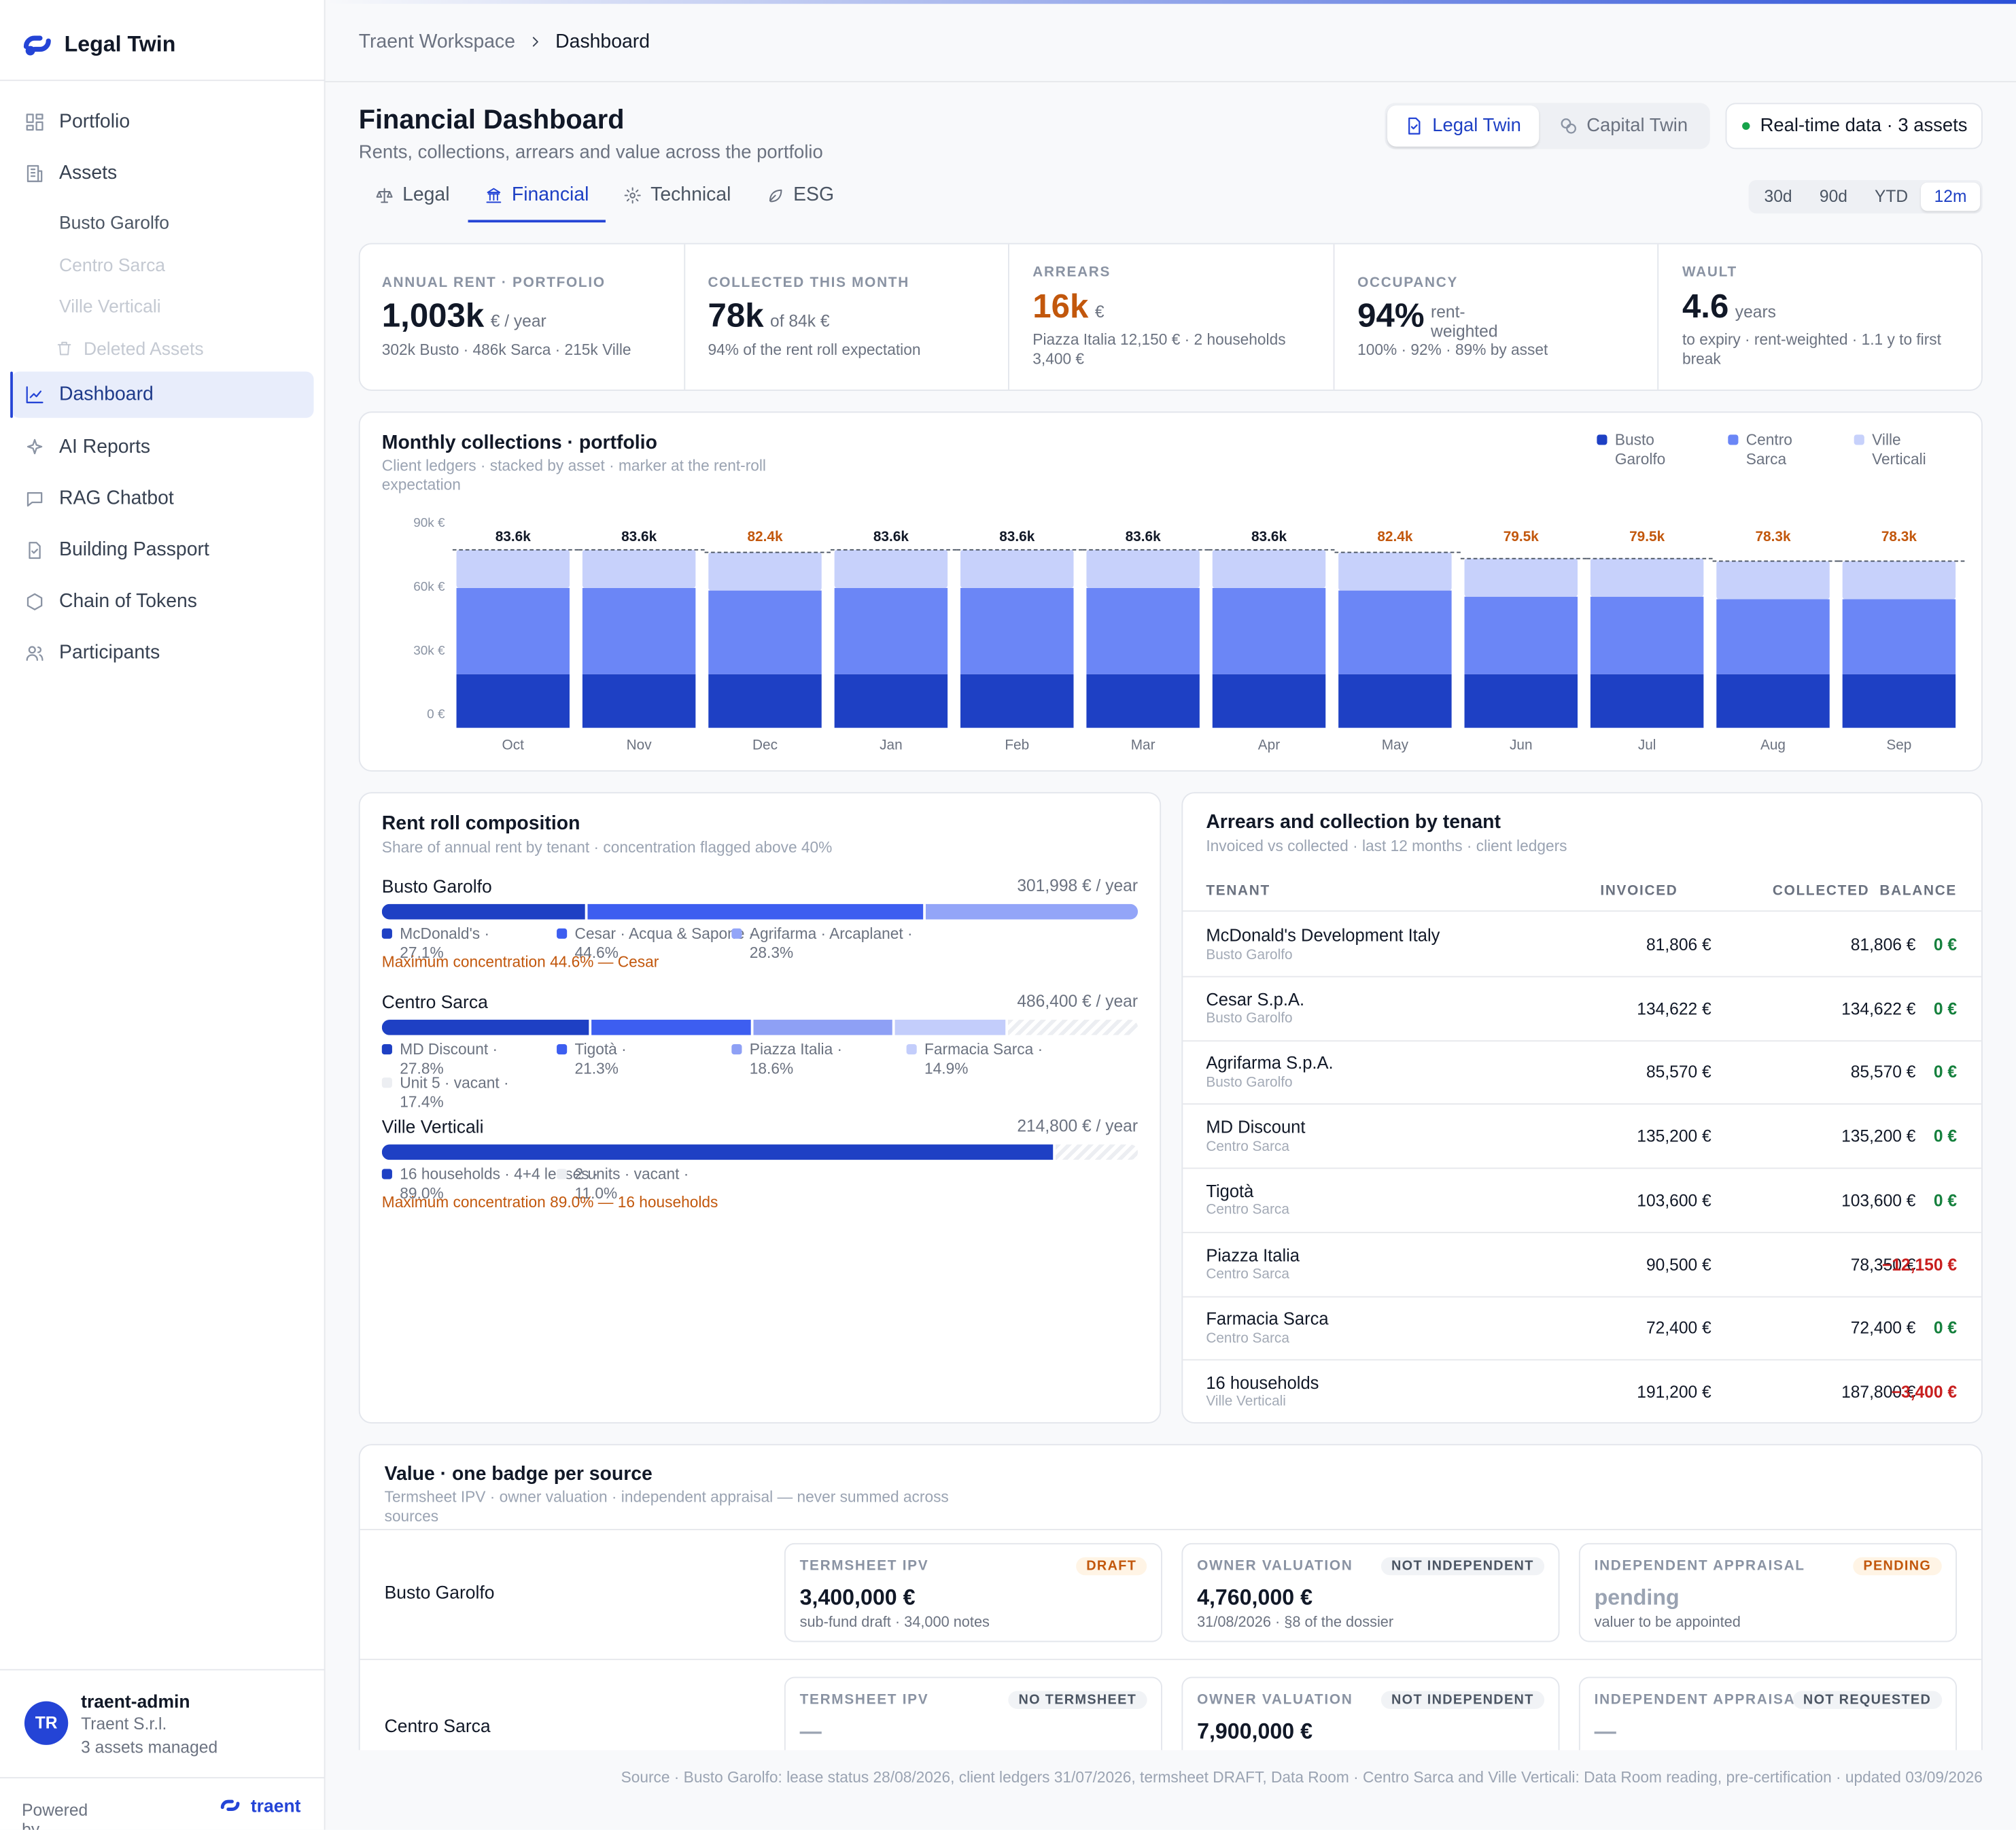 This screenshot has height=1830, width=2016. I want to click on invoiced: 103,600 €, so click(1674, 1200).